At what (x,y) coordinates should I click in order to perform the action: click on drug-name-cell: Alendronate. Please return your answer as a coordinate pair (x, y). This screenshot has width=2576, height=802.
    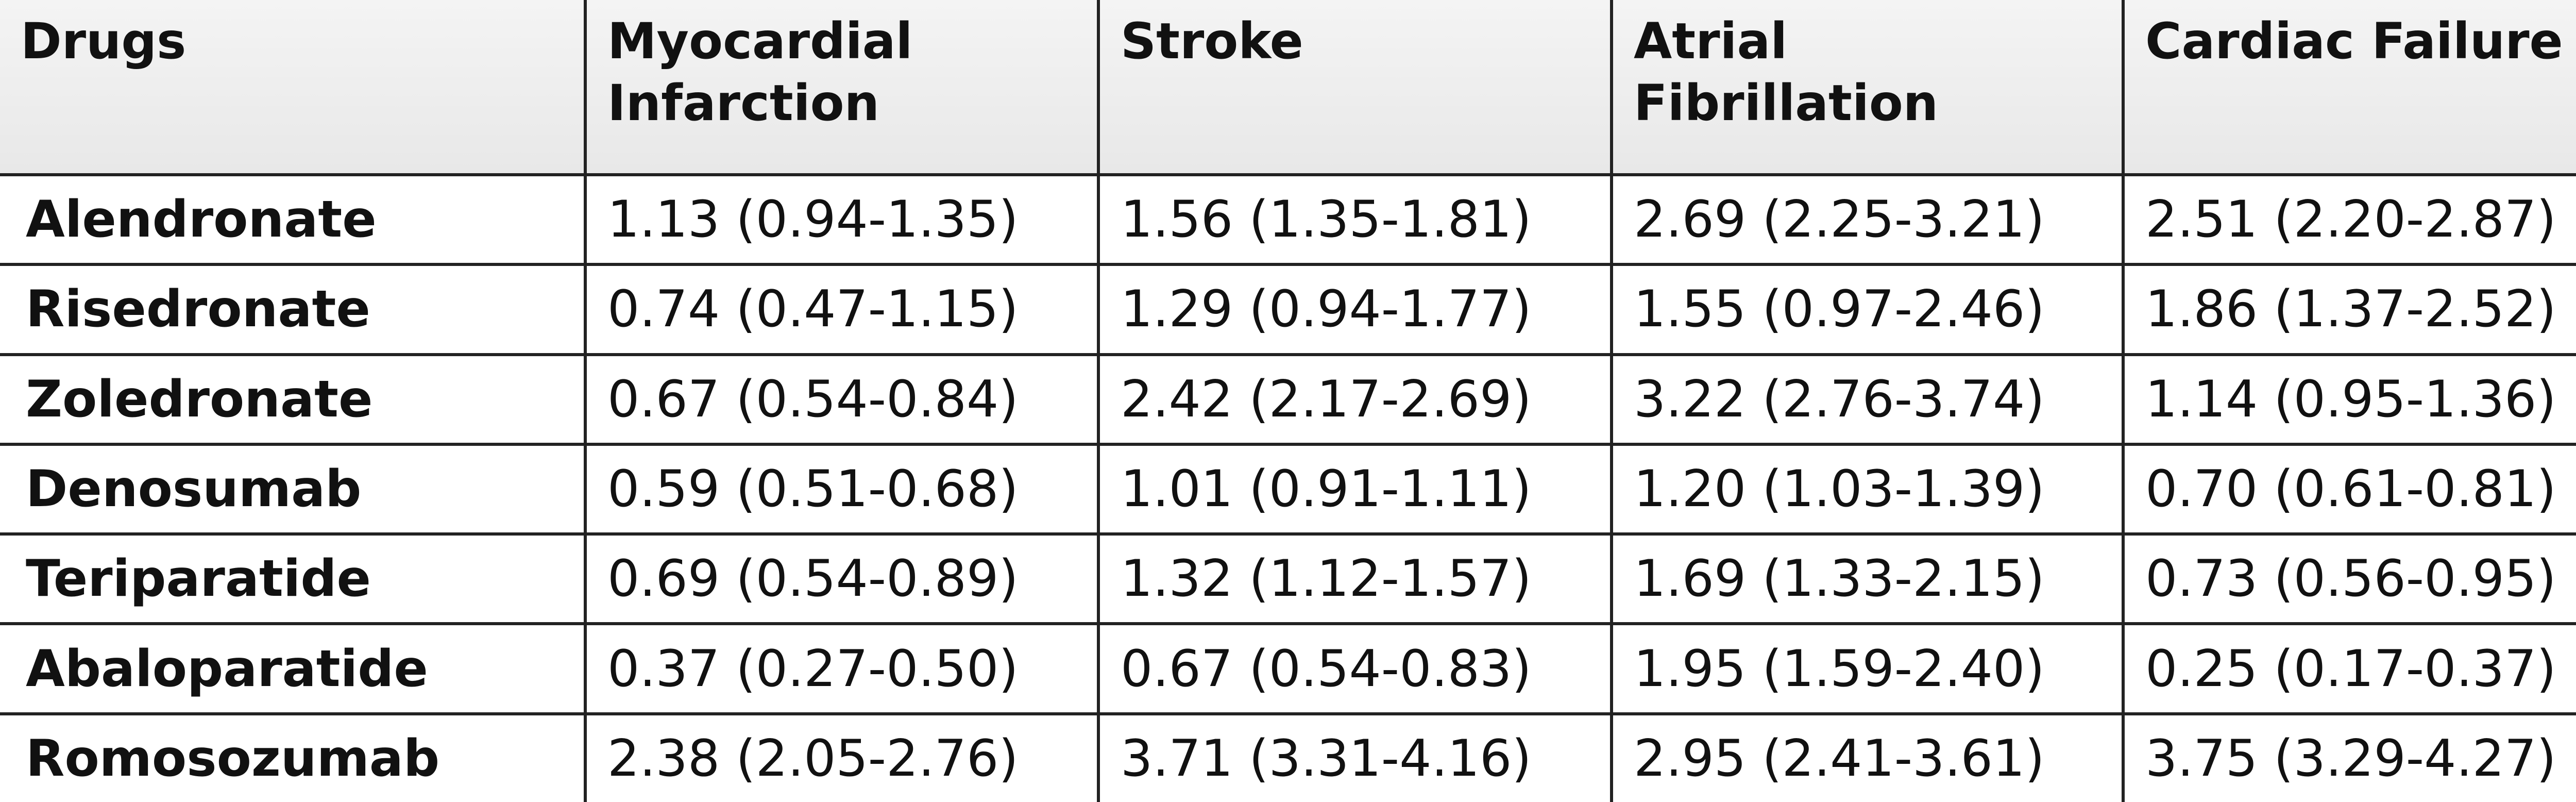
    Looking at the image, I should click on (293, 219).